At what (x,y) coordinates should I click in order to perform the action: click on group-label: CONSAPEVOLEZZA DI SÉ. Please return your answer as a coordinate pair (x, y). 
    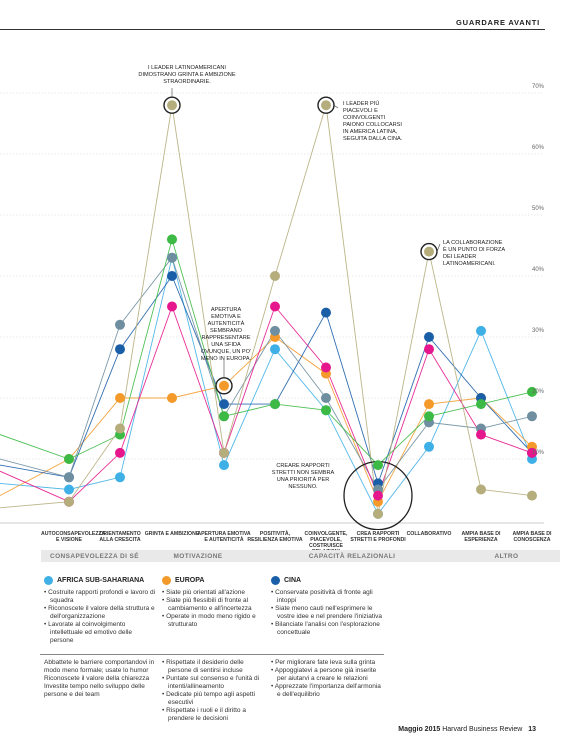
    Looking at the image, I should click on (94, 556).